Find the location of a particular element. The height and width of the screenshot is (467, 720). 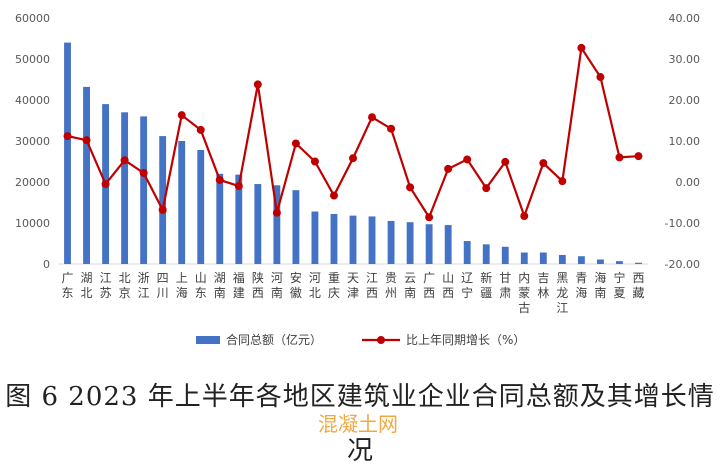

y-left-tick-label: 40000 is located at coordinates (32, 100).